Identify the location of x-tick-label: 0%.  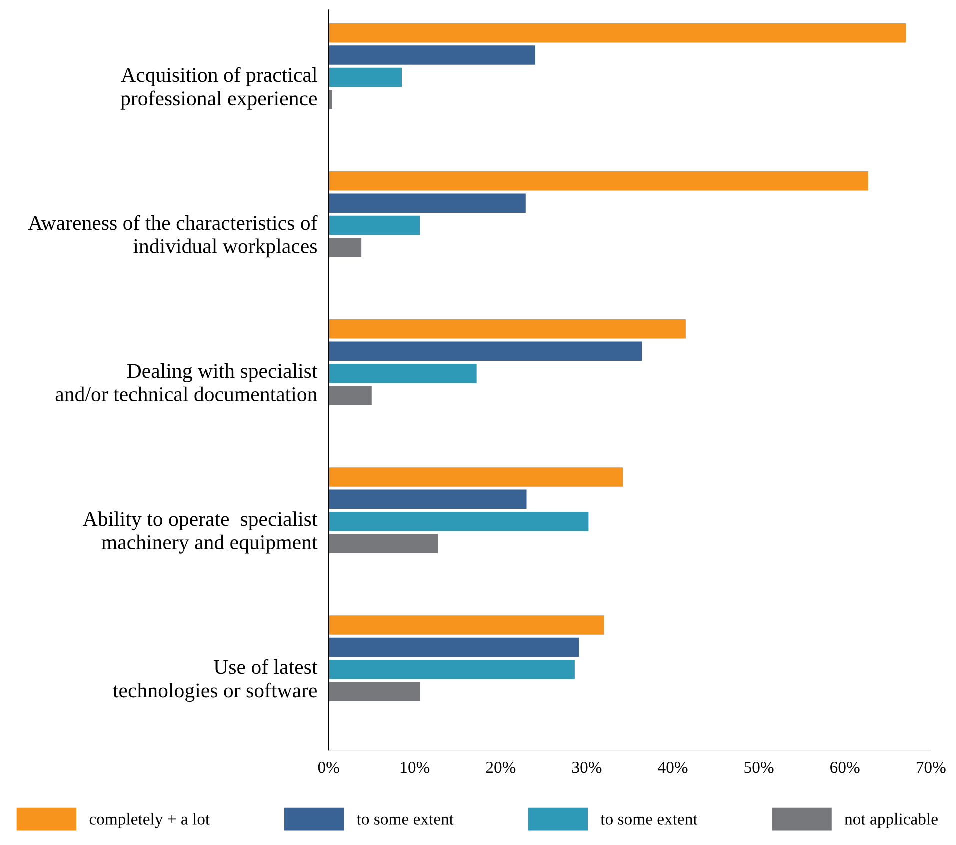
(329, 768).